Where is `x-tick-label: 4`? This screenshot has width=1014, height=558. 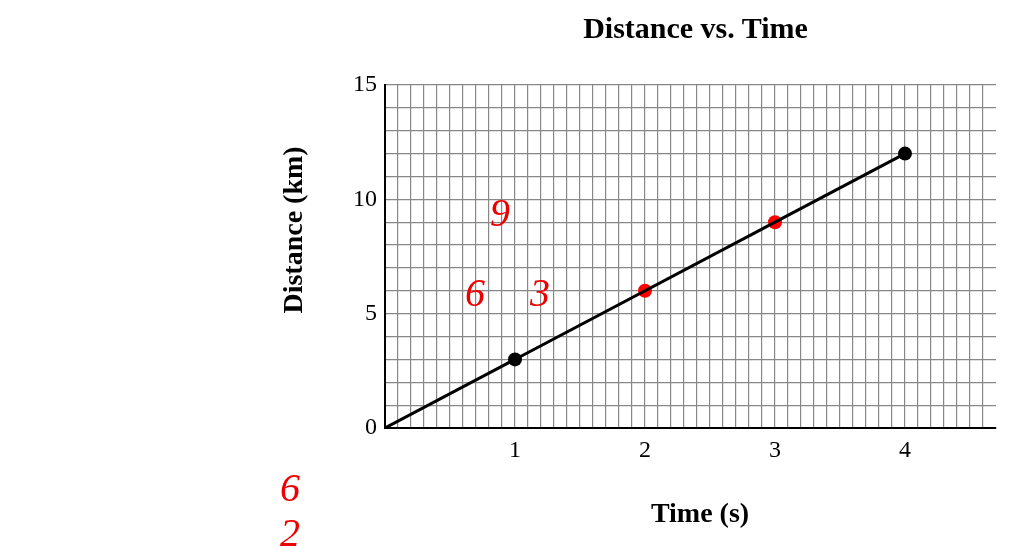
x-tick-label: 4 is located at coordinates (905, 448).